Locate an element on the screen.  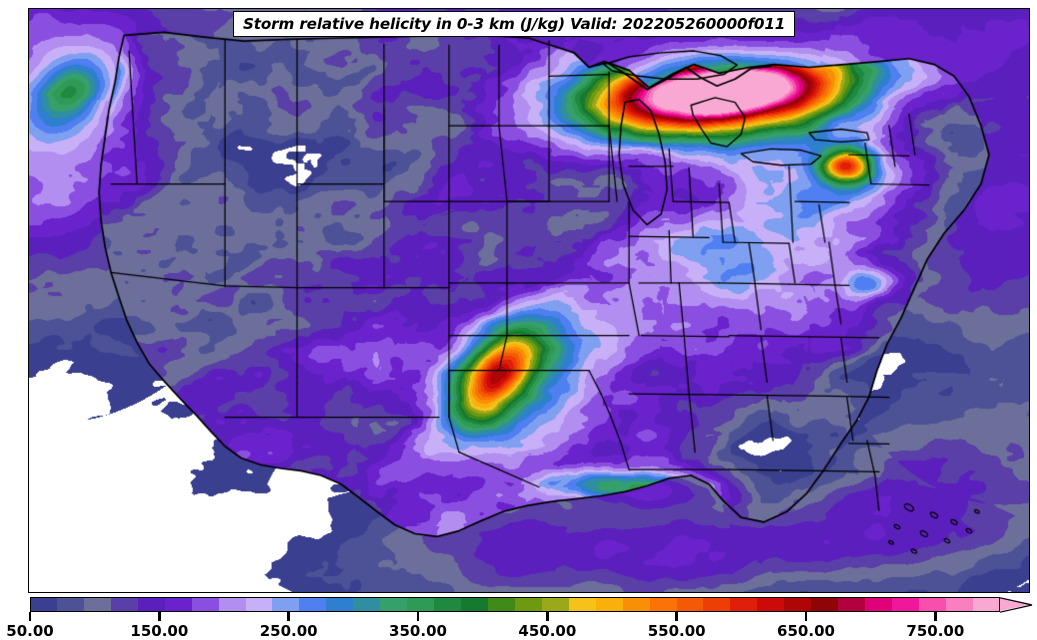
colorbar-gradient is located at coordinates (515, 604).